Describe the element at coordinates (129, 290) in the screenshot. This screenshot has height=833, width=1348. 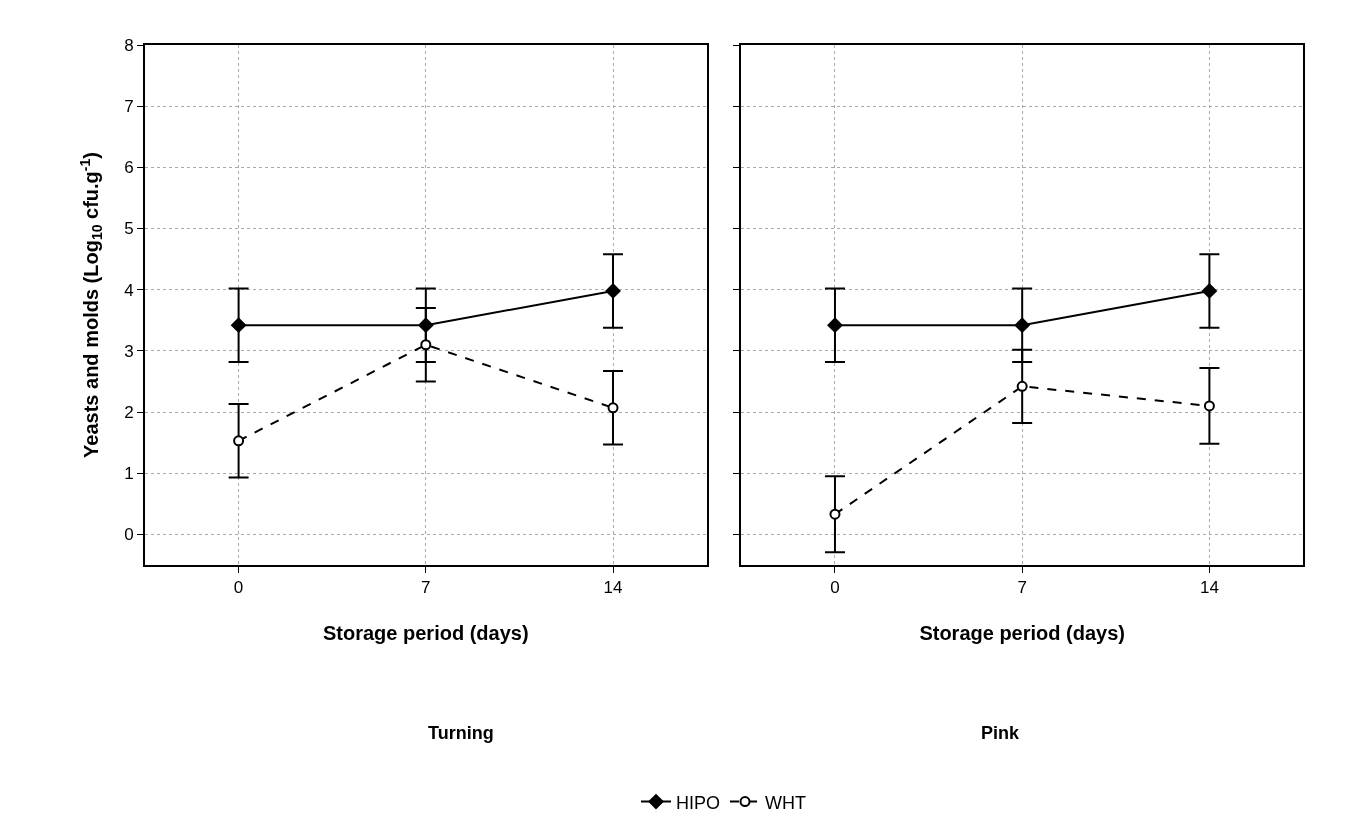
I see `y-tick-label: 4` at that location.